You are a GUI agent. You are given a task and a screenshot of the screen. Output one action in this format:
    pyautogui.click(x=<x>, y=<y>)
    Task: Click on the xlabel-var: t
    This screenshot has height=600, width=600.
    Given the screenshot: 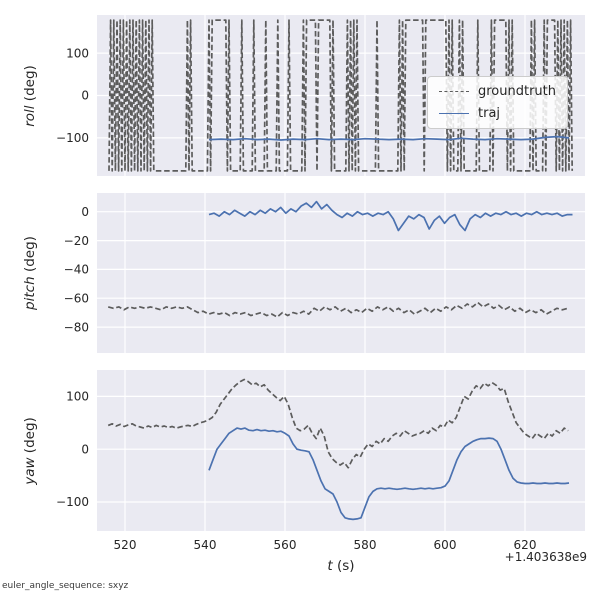 What is the action you would take?
    pyautogui.click(x=330, y=566)
    